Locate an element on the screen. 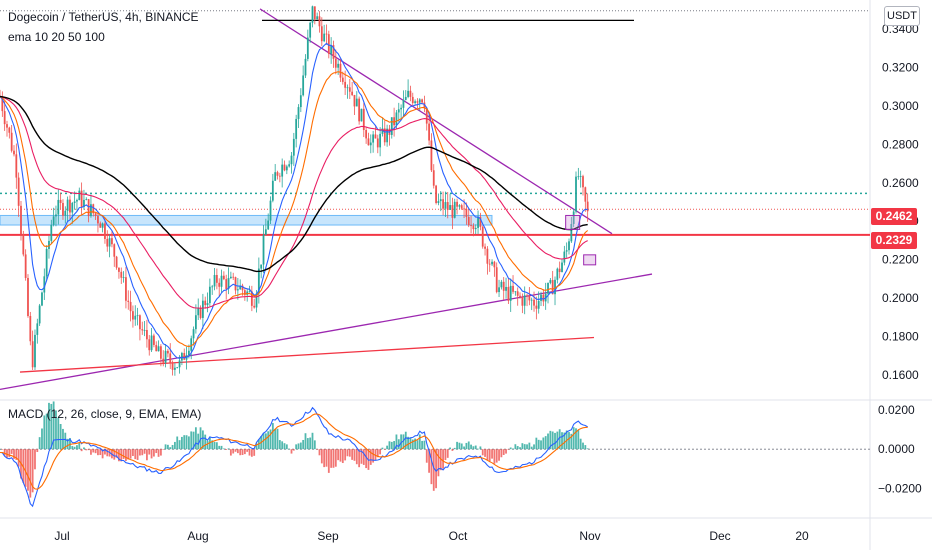  price-tick-label: 0.2200 is located at coordinates (900, 260).